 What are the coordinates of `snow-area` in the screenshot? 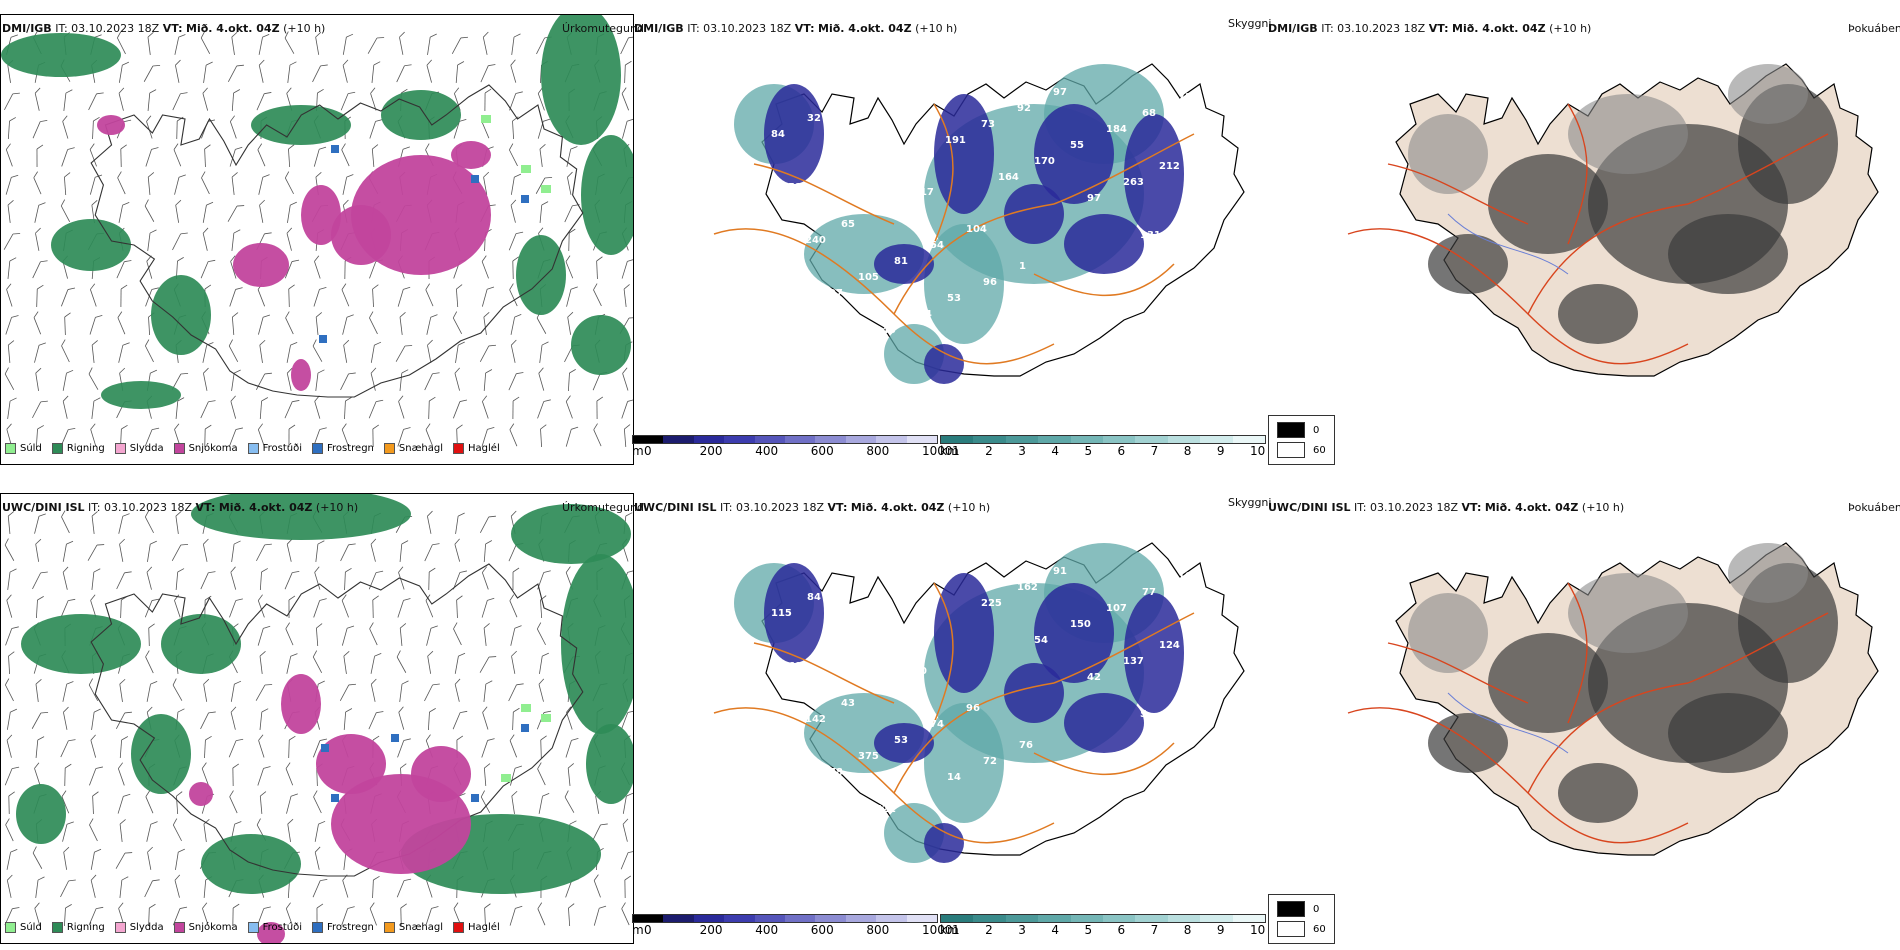 It's located at (201, 794).